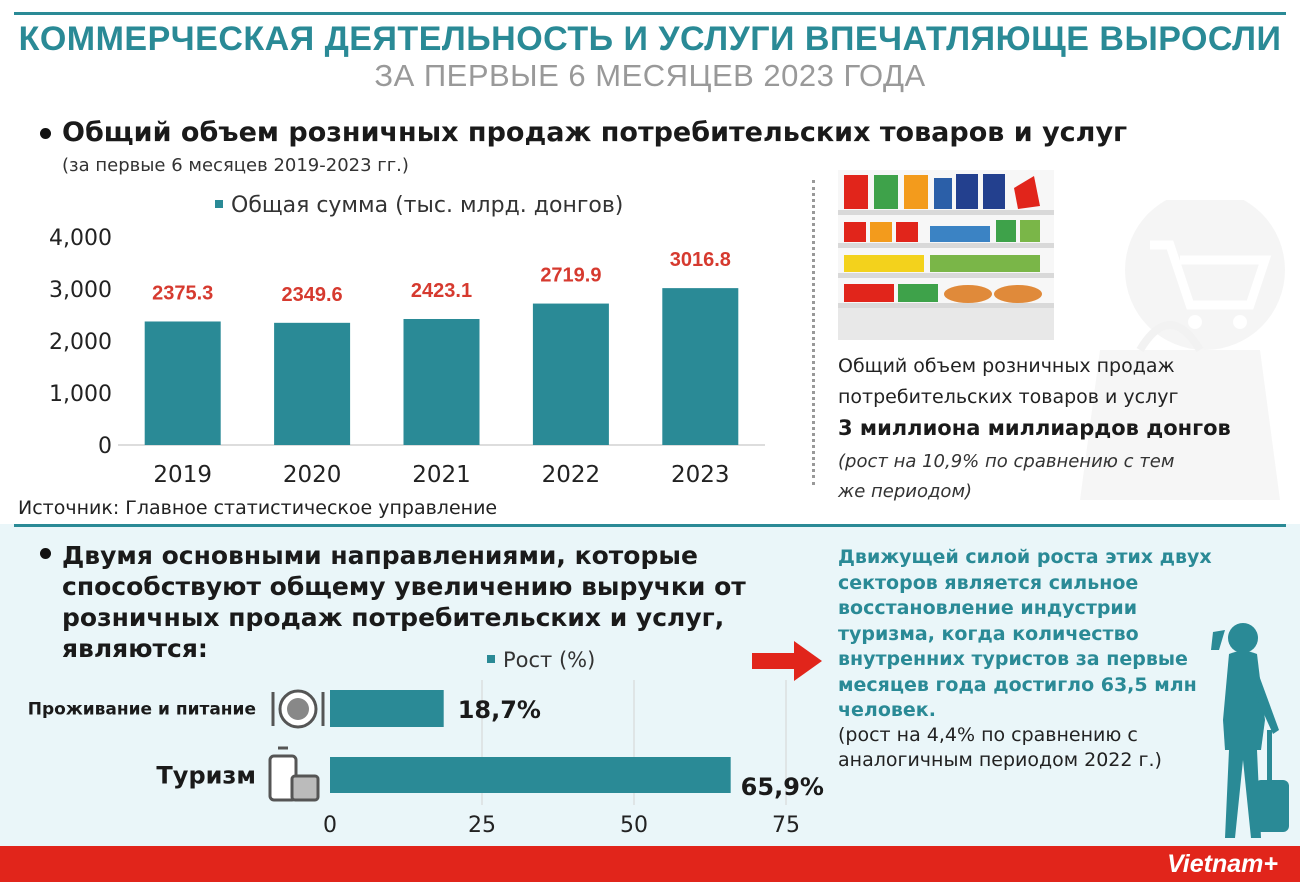 Image resolution: width=1300 pixels, height=882 pixels. What do you see at coordinates (650, 75) in the screenshot?
I see `page-subtitle: ЗА ПЕРВЫЕ 6 МЕСЯЦЕВ 2023 ГОДА` at bounding box center [650, 75].